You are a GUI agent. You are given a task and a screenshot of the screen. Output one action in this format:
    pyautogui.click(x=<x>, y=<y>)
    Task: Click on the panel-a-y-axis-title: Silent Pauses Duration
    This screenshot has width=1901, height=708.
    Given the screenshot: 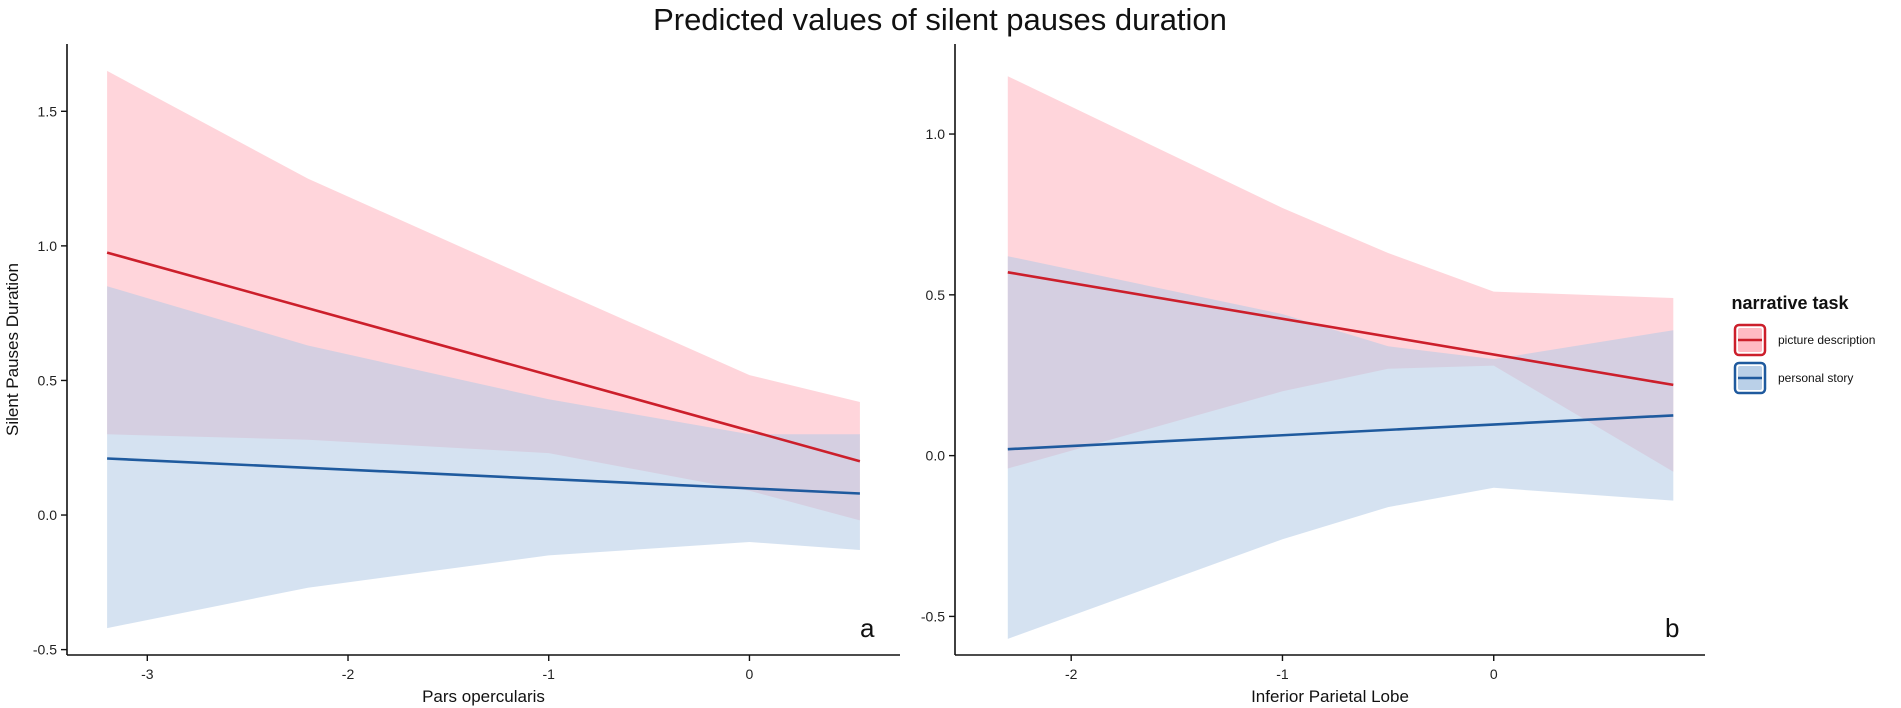 What is the action you would take?
    pyautogui.click(x=12, y=349)
    